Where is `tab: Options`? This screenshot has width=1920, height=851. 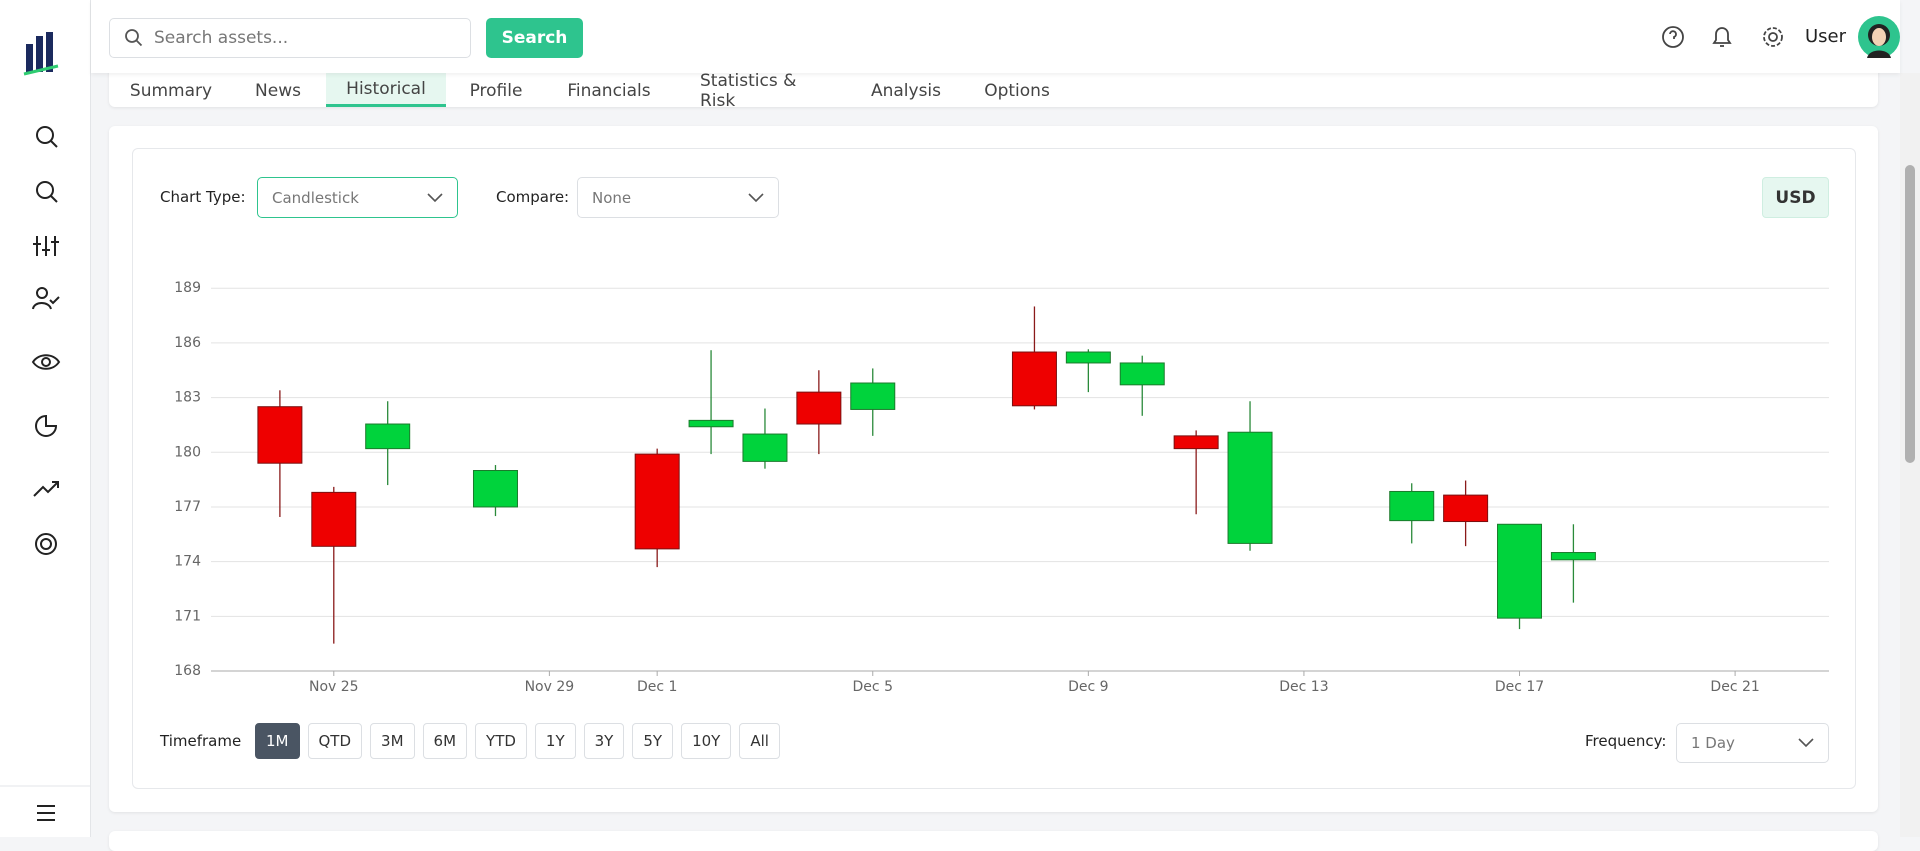
tab: Options is located at coordinates (1017, 90).